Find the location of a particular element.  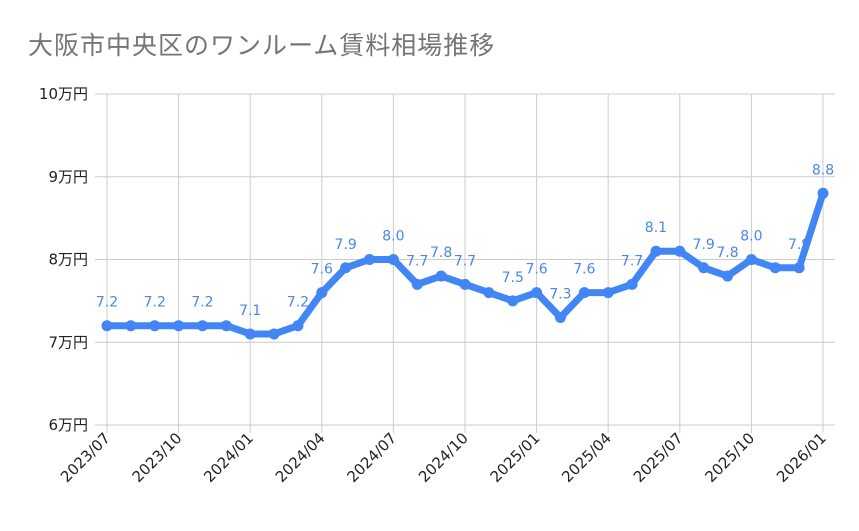

x-tick-label: 2025/04 is located at coordinates (586, 457).